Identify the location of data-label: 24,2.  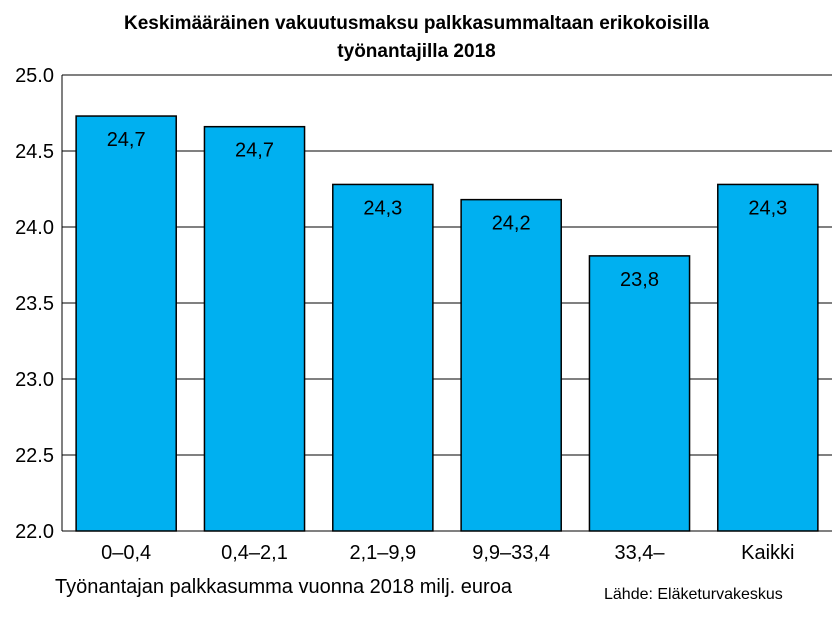
(511, 224).